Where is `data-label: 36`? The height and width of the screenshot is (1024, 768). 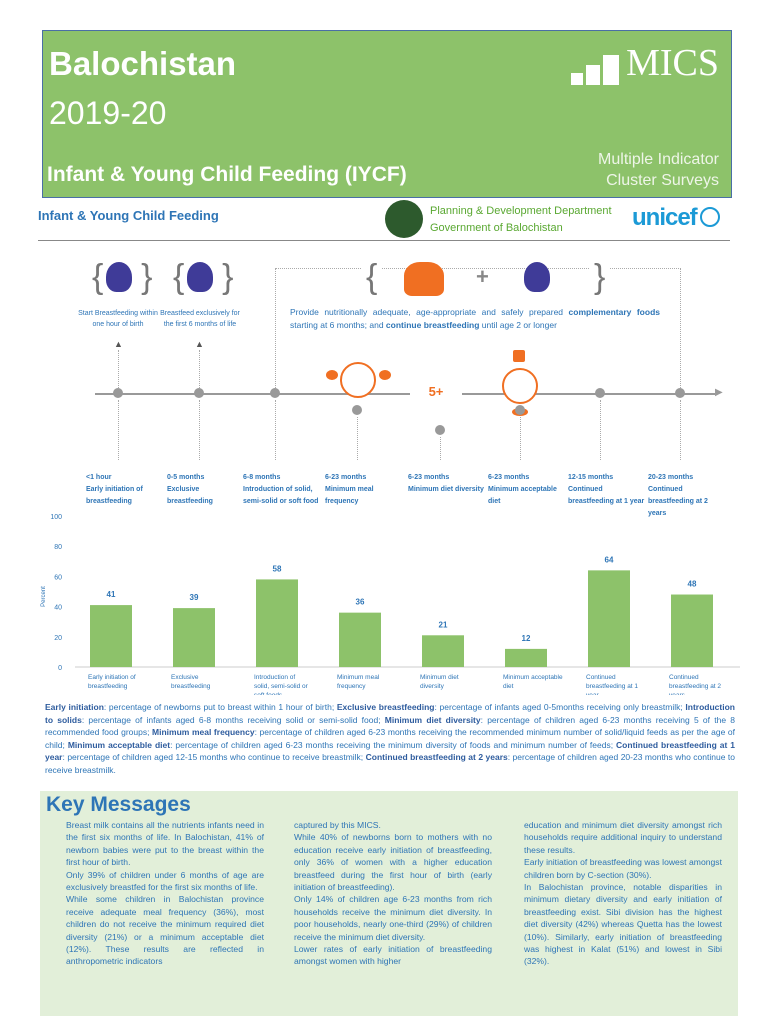 data-label: 36 is located at coordinates (360, 602).